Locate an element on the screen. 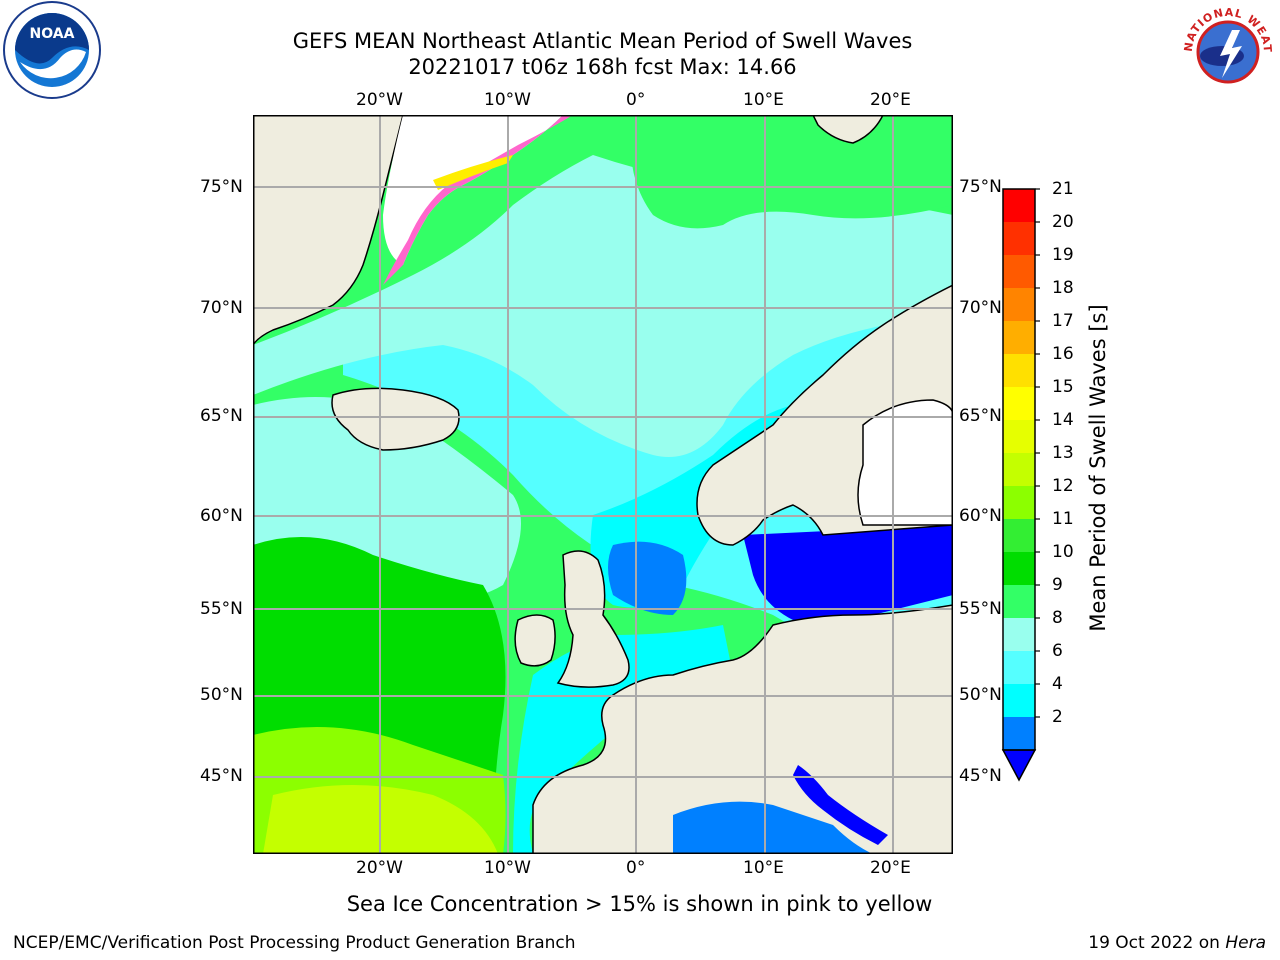 This screenshot has height=960, width=1280. colorbar-label: Mean Period of Swell Waves [s] is located at coordinates (1098, 468).